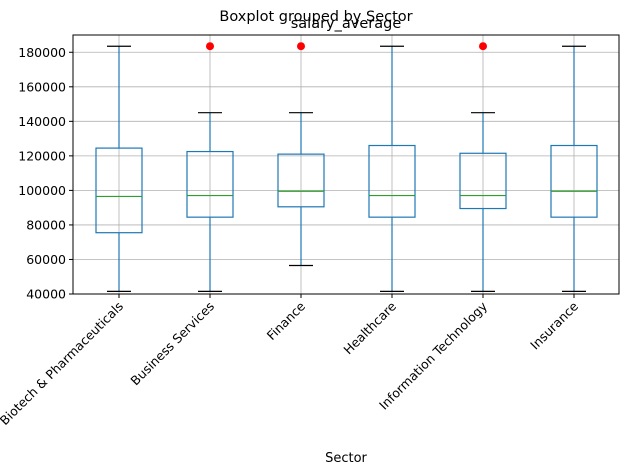  Describe the element at coordinates (42, 86) in the screenshot. I see `y-tick-label: 160000` at that location.